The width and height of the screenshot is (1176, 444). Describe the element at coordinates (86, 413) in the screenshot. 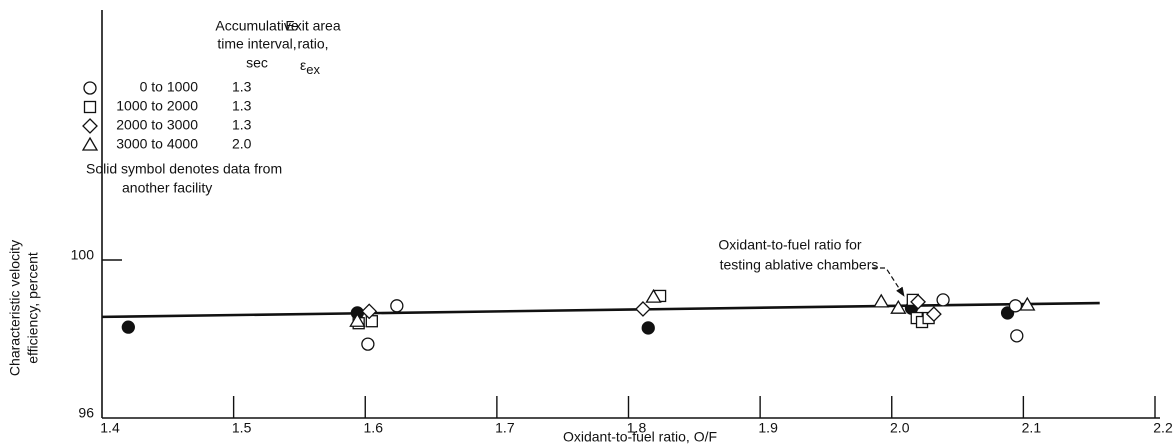

I see `y-tick-label: 96` at that location.